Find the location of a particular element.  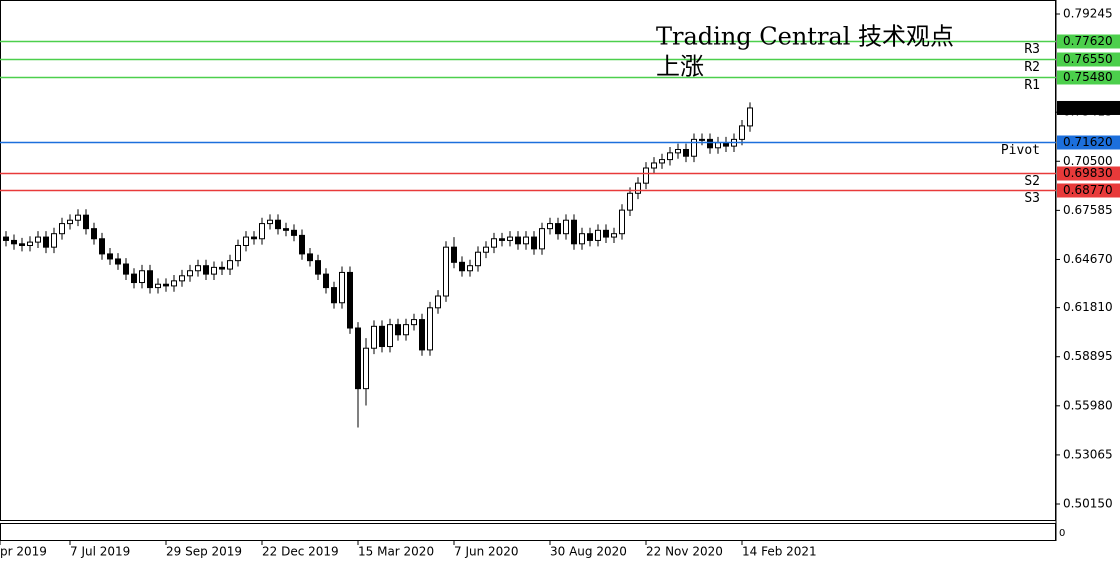

chart-subtitle: 上涨 is located at coordinates (680, 67).